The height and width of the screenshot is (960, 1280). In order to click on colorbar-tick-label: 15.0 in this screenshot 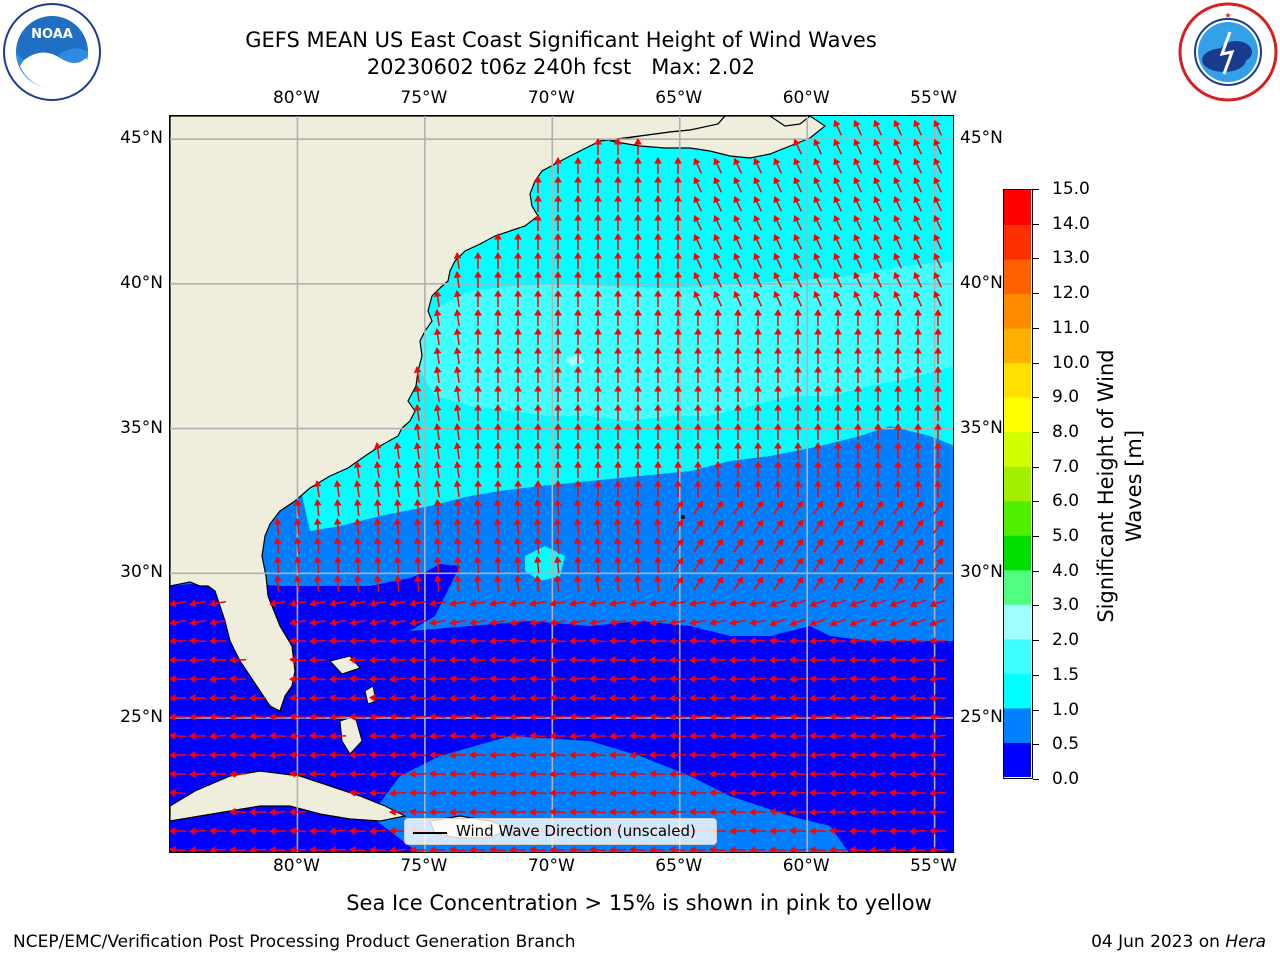, I will do `click(1071, 189)`.